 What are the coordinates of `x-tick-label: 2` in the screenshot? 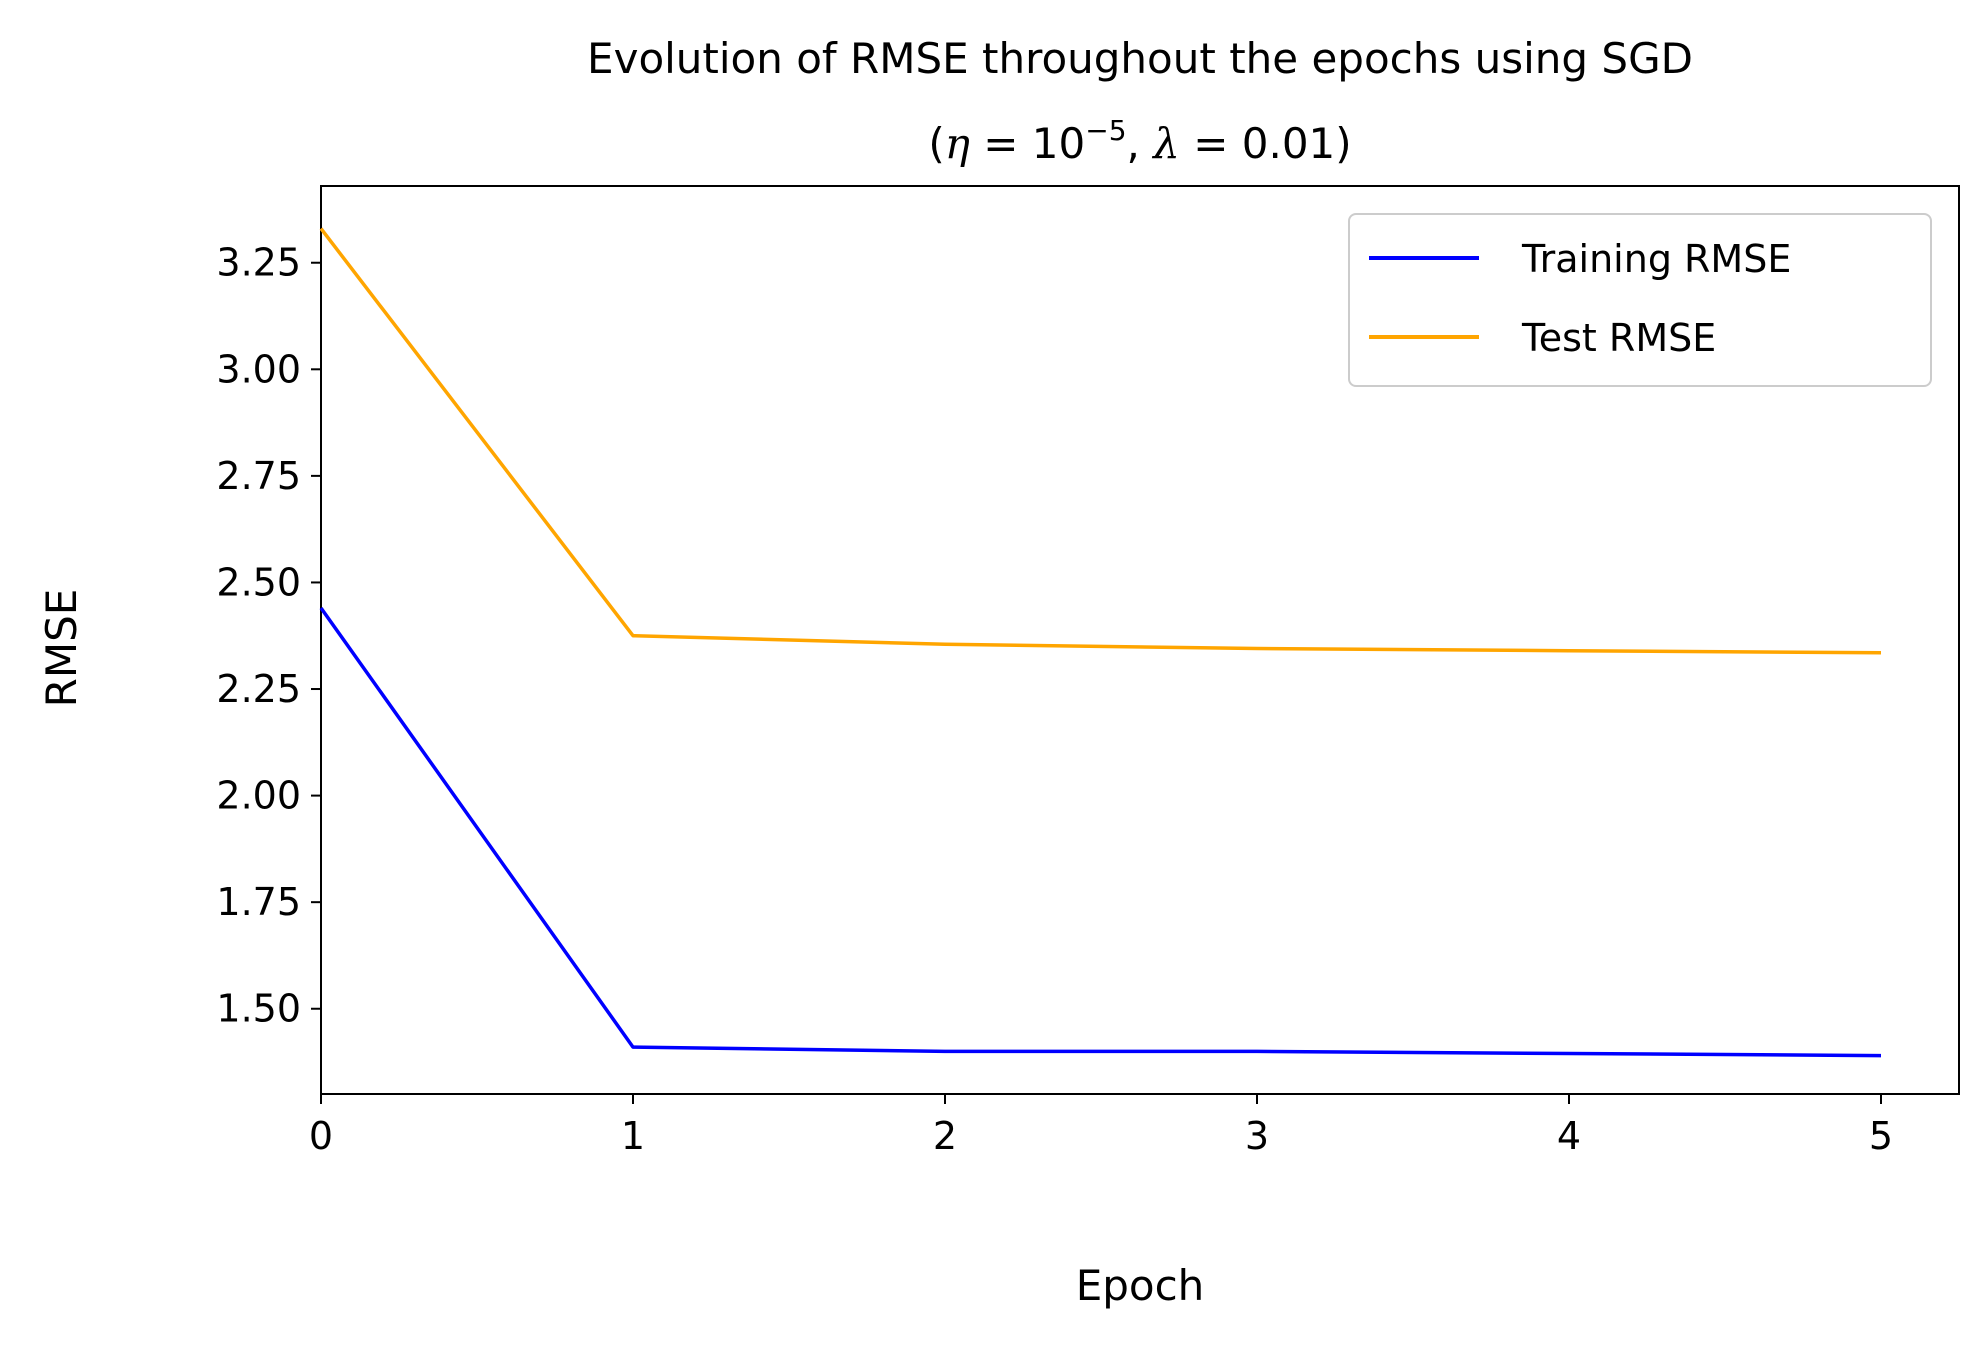 It's located at (945, 1136).